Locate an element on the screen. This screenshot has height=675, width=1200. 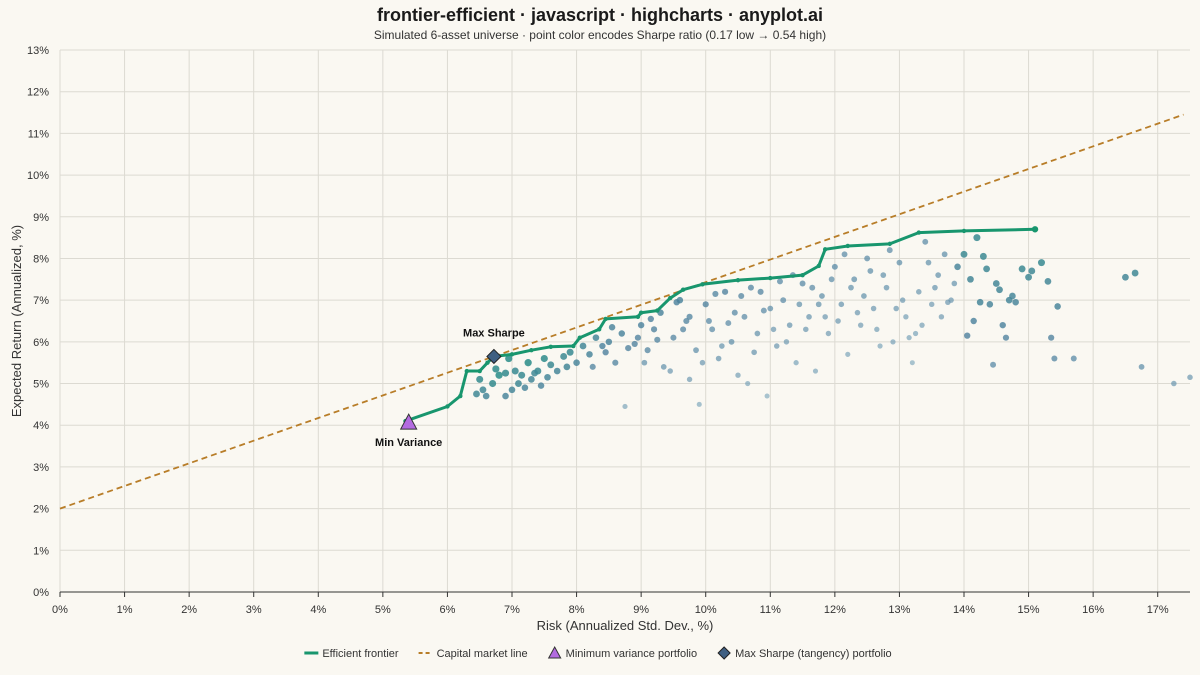
y-tick-label: 13% is located at coordinates (38, 51).